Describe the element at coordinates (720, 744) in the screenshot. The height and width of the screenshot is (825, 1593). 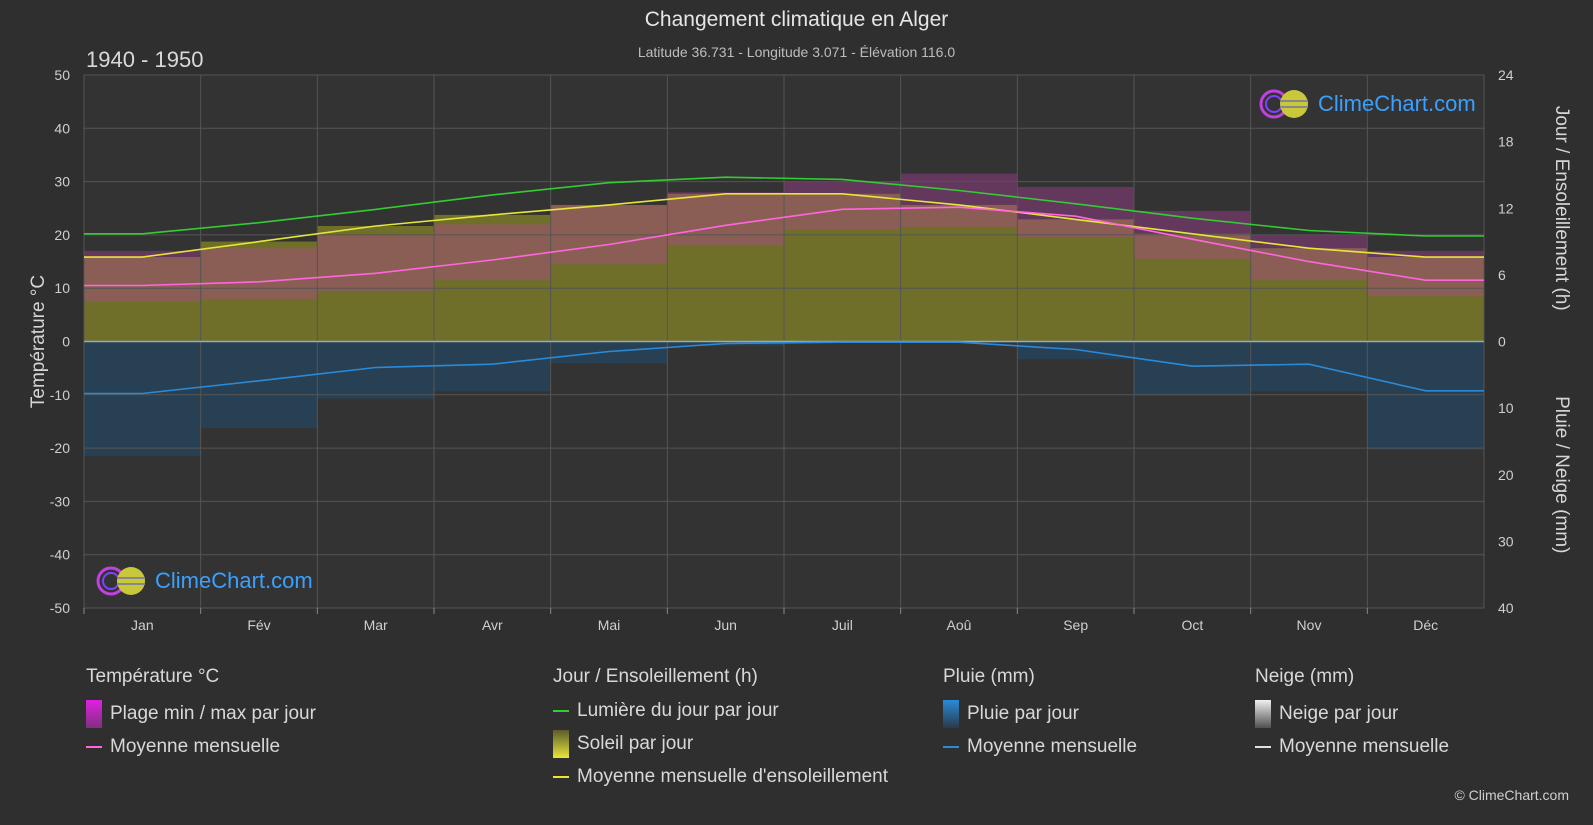
I see `legend-item: Soleil par jour` at that location.